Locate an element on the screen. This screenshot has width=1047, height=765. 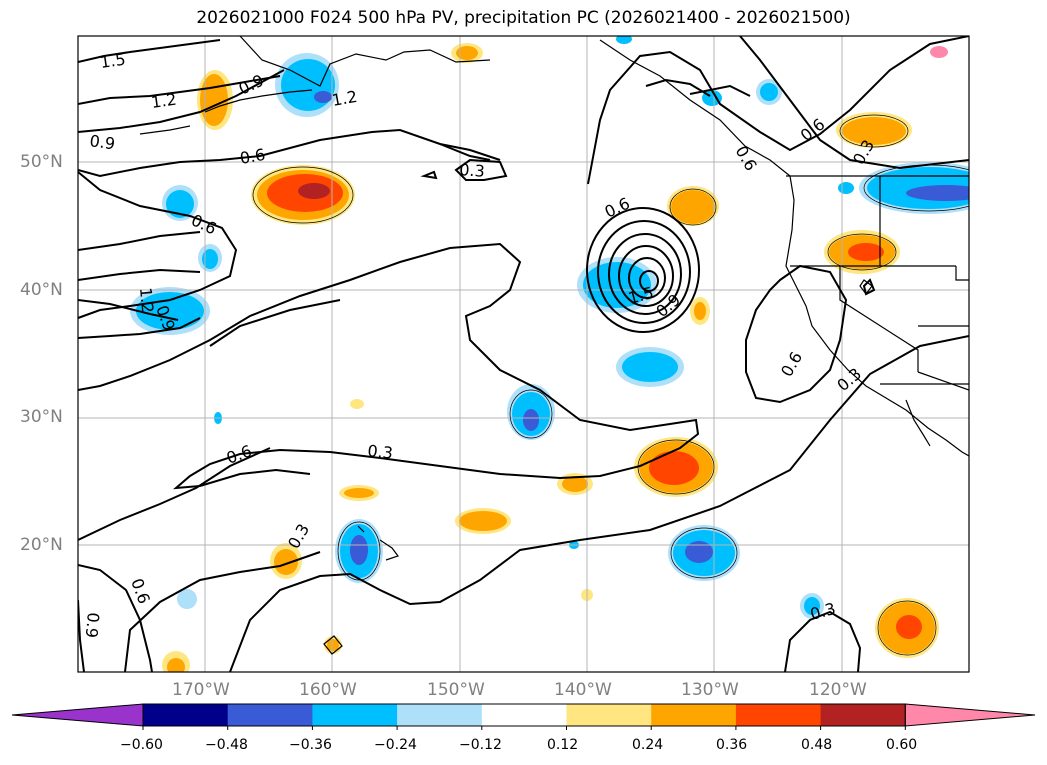
colorbar is located at coordinates (523, 716).